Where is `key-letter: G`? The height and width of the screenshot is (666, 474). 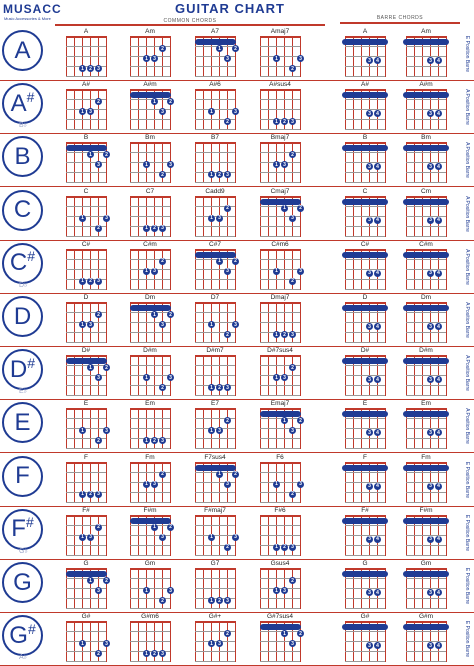 key-letter: G is located at coordinates (22, 582).